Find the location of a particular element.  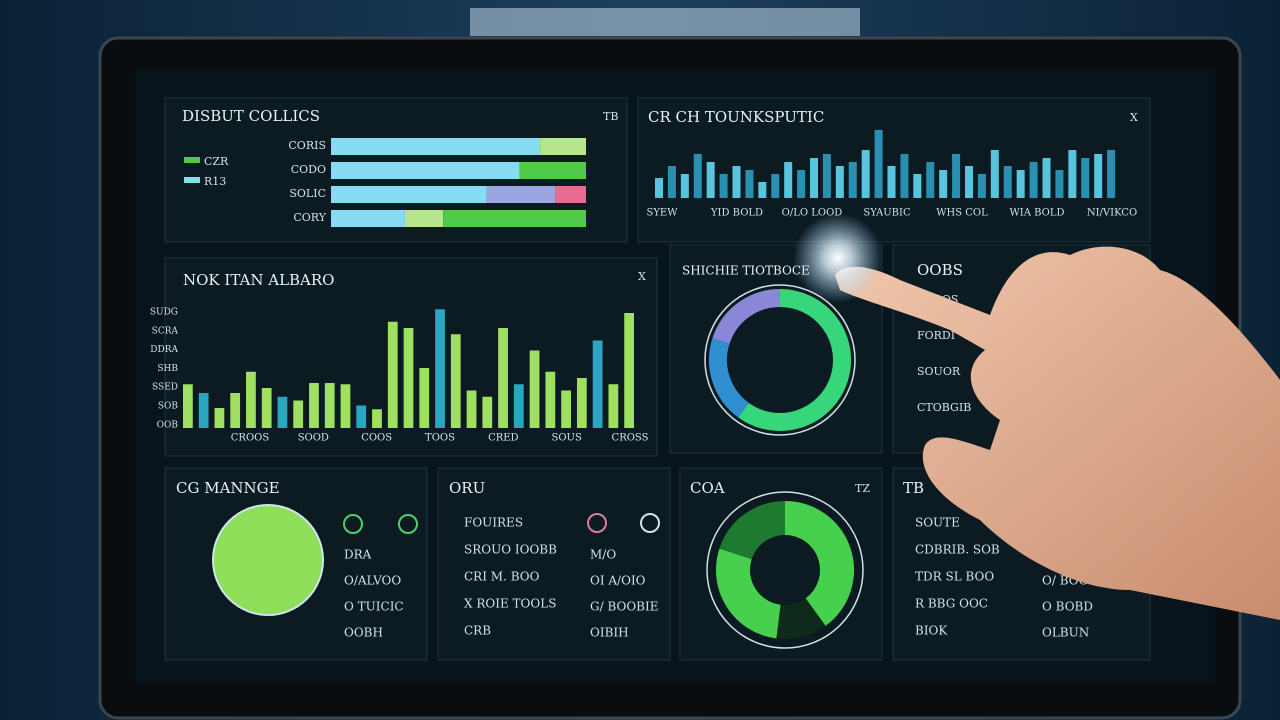

x-label: CROOS is located at coordinates (250, 438).